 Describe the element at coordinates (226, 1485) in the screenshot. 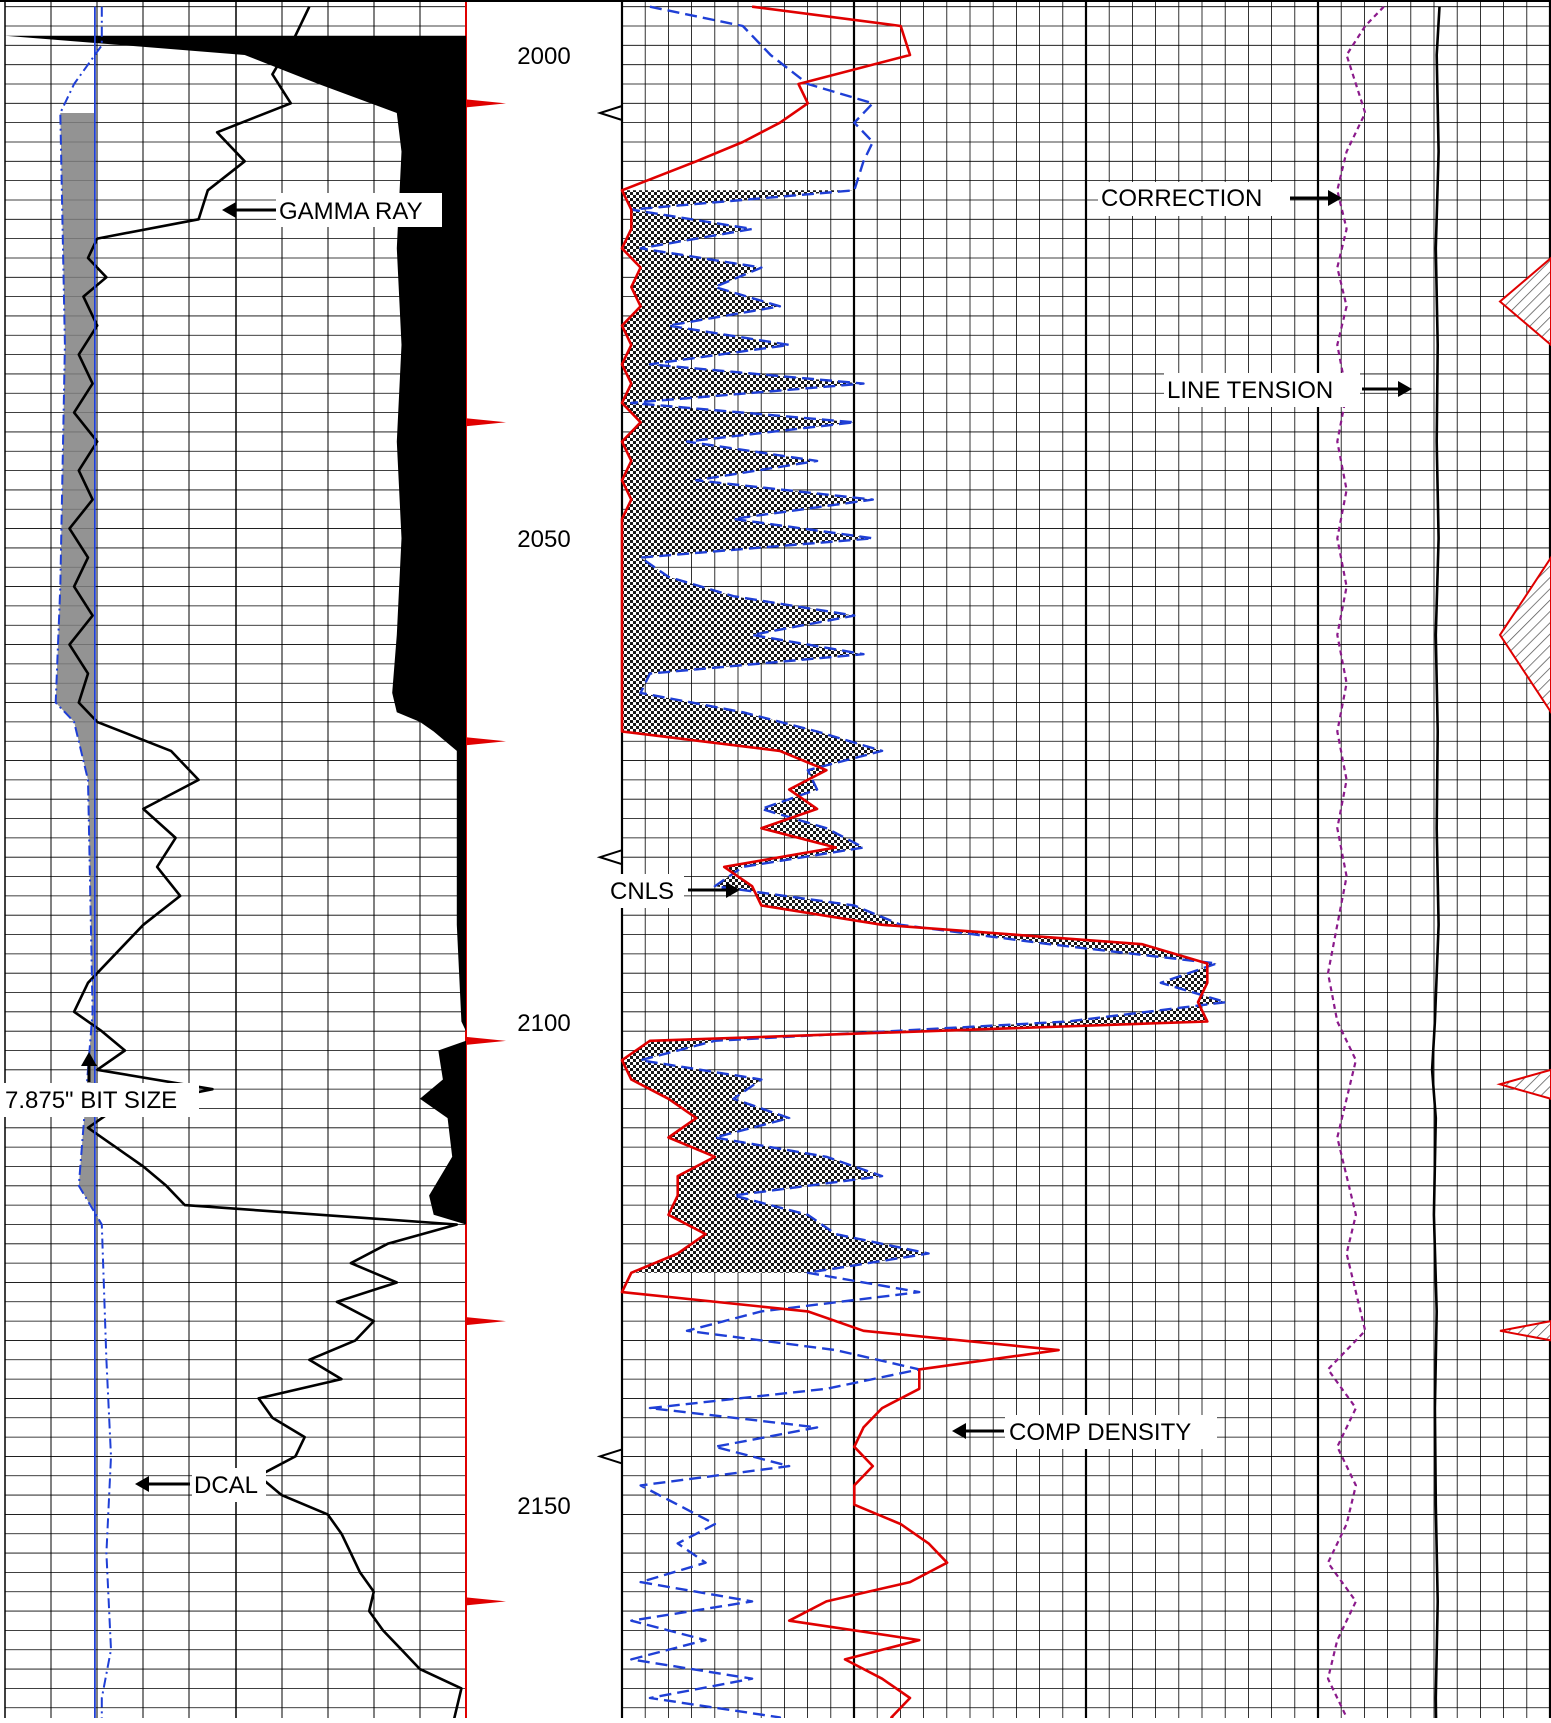

I see `dcal-label: DCAL` at that location.